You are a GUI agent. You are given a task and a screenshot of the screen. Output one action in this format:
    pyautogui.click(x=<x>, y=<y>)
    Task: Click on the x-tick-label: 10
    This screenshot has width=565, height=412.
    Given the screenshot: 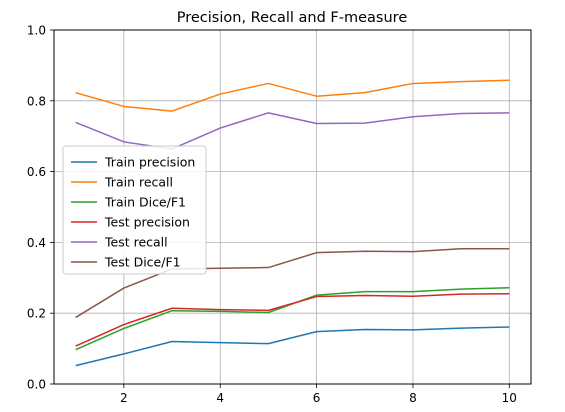 What is the action you would take?
    pyautogui.click(x=509, y=398)
    